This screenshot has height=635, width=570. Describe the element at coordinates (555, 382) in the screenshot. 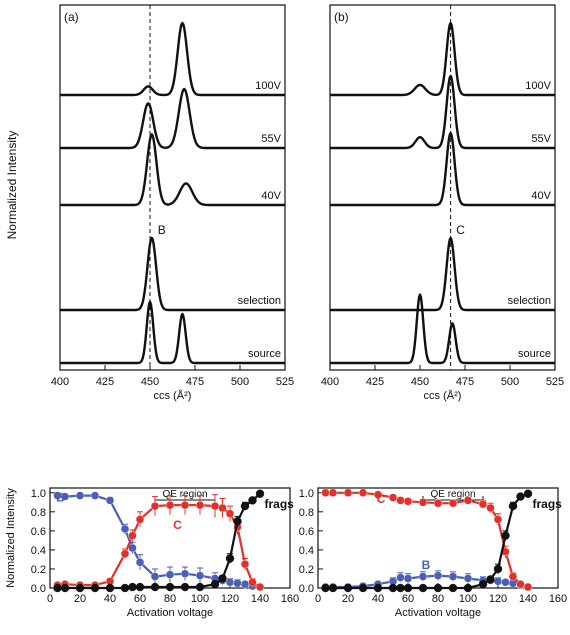

I see `x-tick-label: 525` at that location.